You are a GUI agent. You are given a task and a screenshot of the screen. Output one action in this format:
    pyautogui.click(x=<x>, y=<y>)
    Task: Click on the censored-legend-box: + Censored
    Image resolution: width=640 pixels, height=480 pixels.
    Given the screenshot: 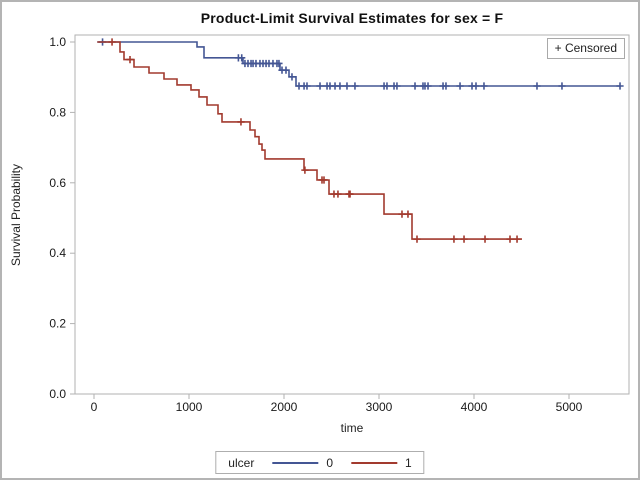 What is the action you would take?
    pyautogui.click(x=585, y=48)
    